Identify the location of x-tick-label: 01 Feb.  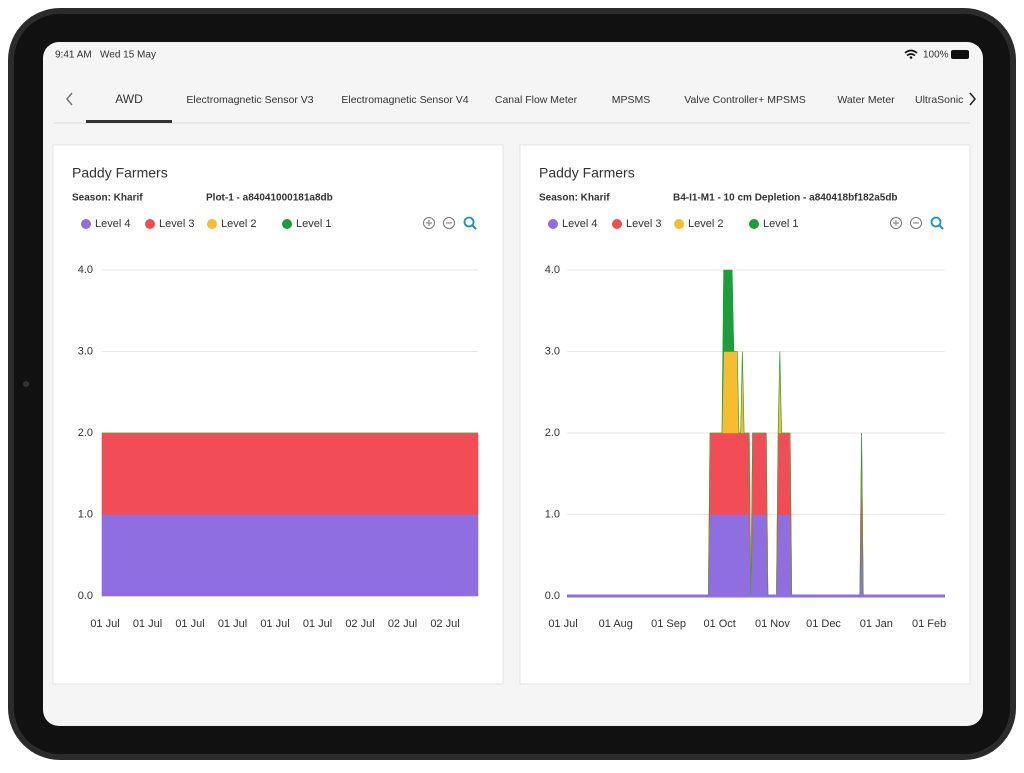
(929, 624).